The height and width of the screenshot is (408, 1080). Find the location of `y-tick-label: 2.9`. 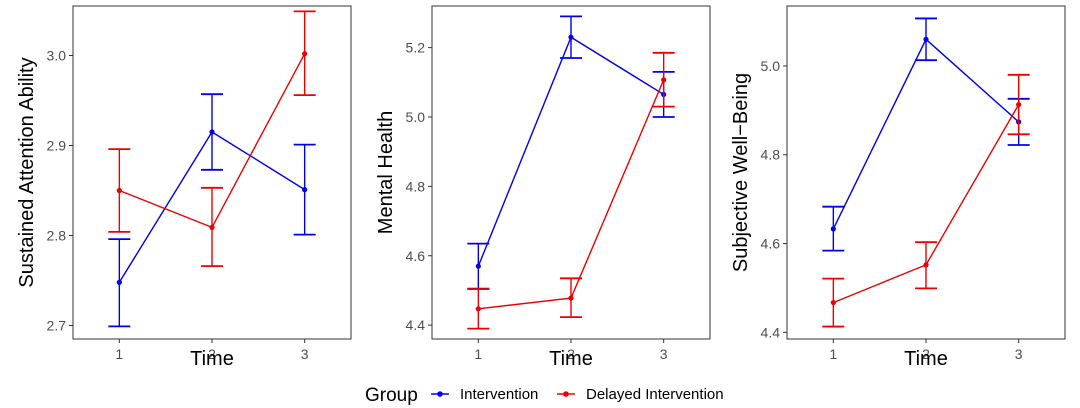

y-tick-label: 2.9 is located at coordinates (57, 146).